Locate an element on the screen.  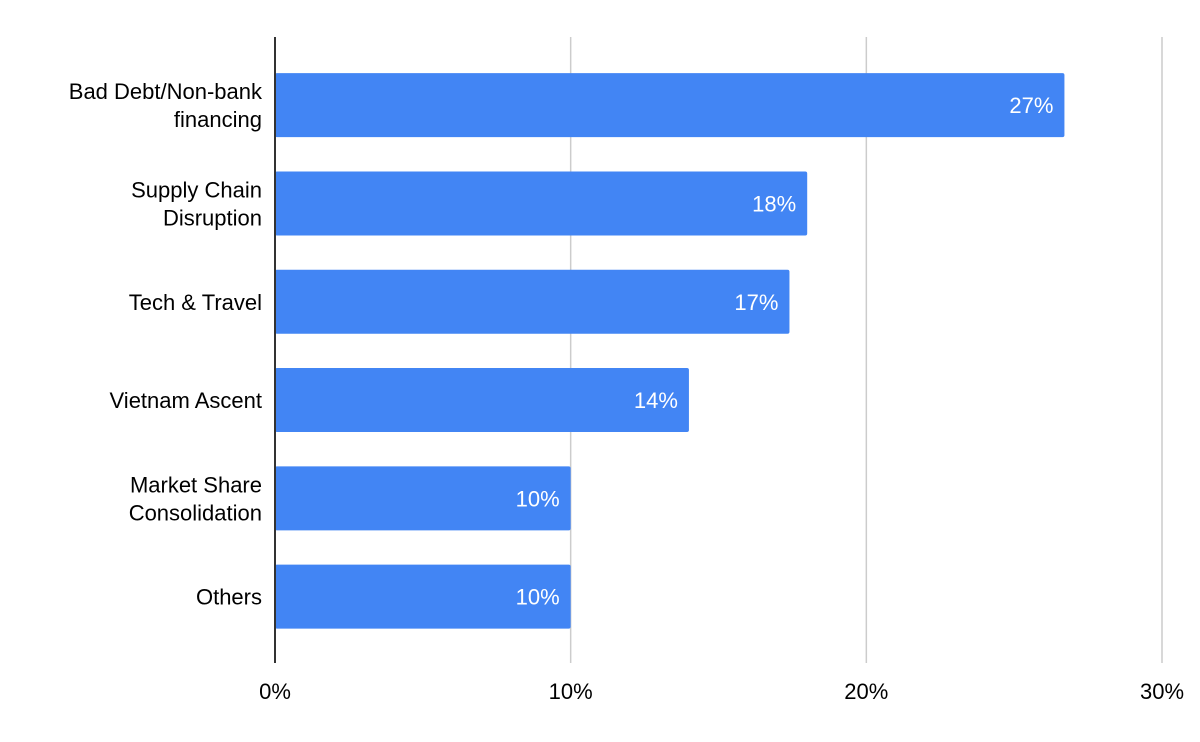
x-tick-label: 10% is located at coordinates (571, 691).